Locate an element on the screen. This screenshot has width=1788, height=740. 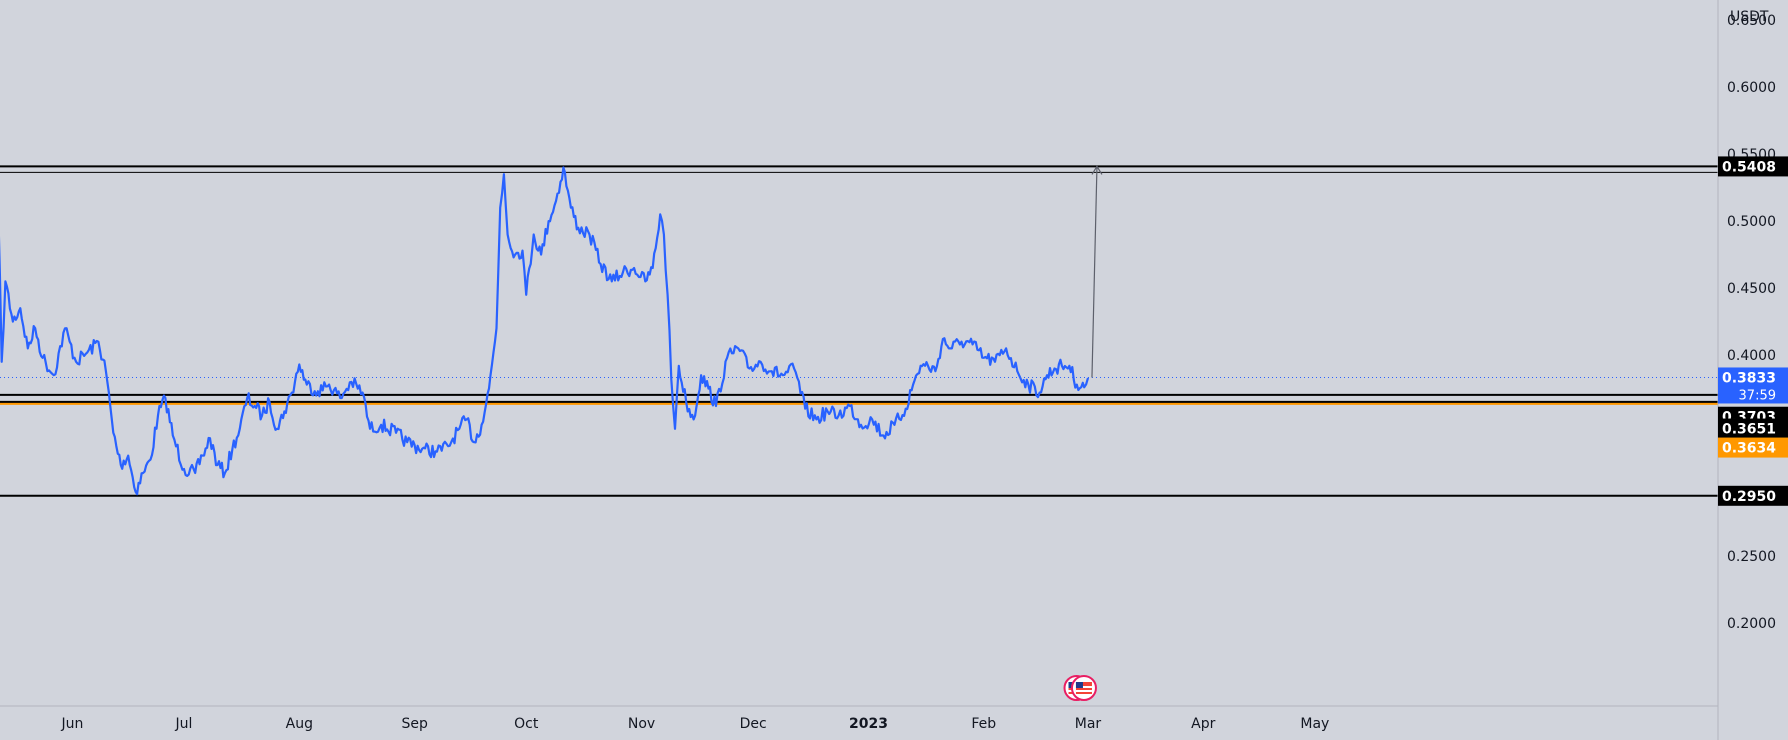
y-tick-label: 0.6500 is located at coordinates (1751, 21).